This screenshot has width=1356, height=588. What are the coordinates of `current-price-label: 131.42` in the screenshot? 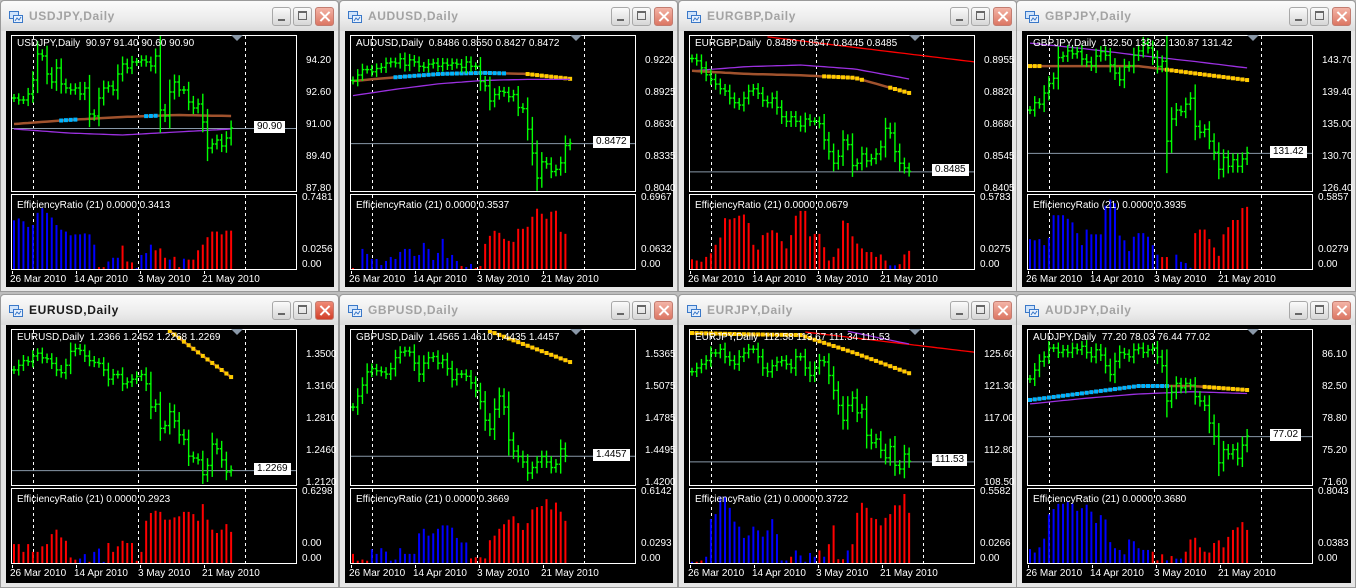 It's located at (1288, 151).